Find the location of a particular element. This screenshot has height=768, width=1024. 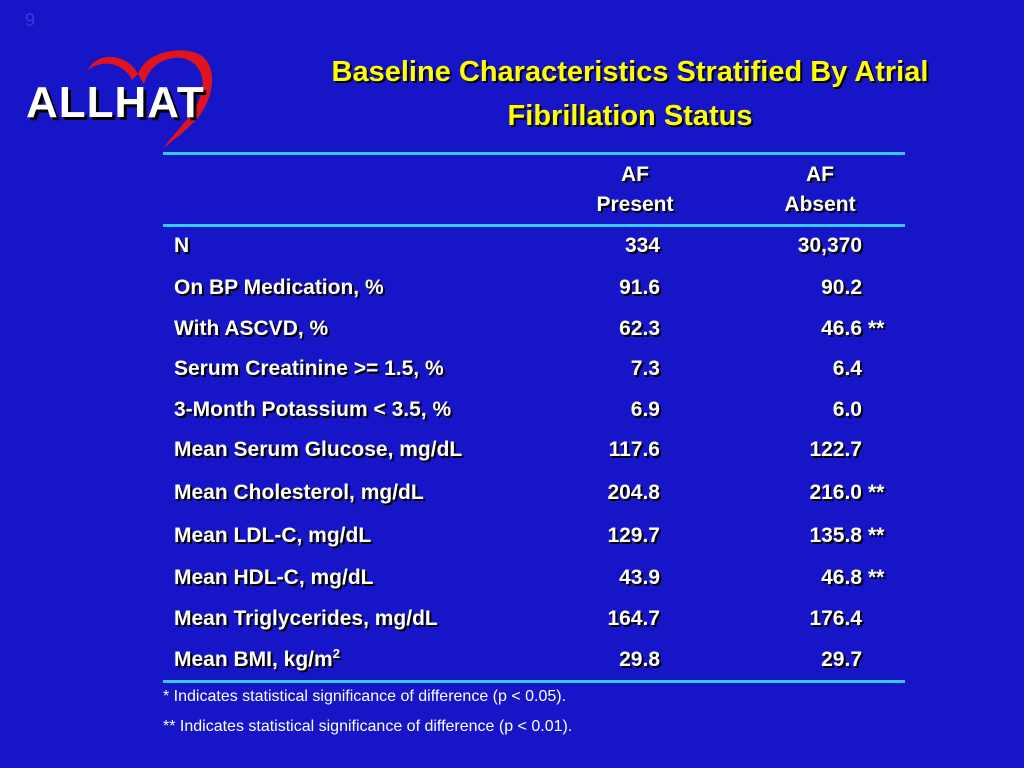

row-label-text: With ASCVD, % is located at coordinates (251, 328).